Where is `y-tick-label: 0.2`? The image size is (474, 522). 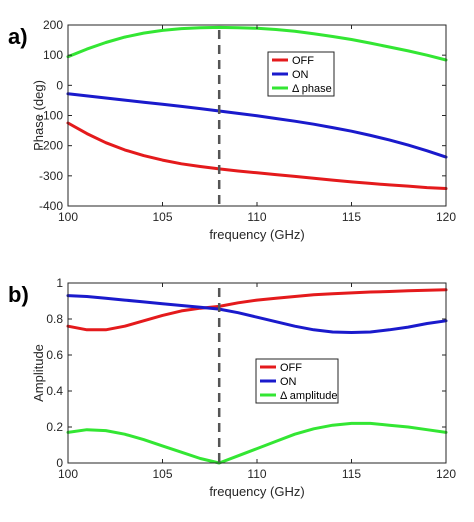
y-tick-label: 0.2 is located at coordinates (54, 427).